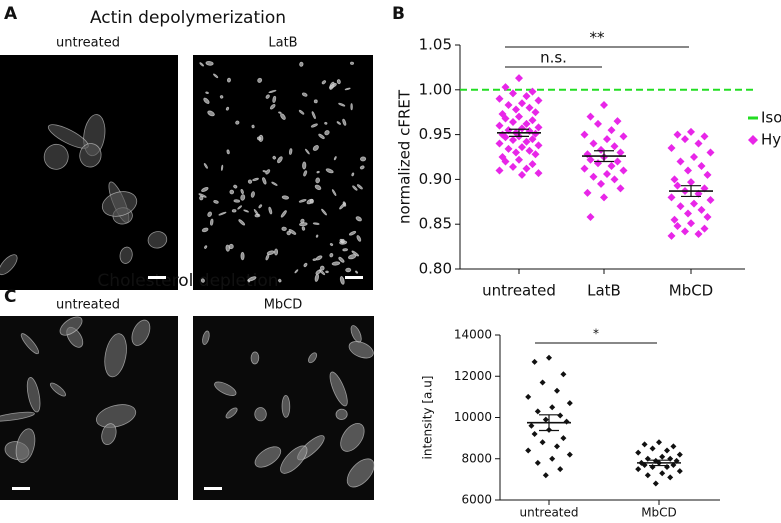 Image resolution: width=781 pixels, height=523 pixels. I want to click on panel-label: A, so click(11, 14).